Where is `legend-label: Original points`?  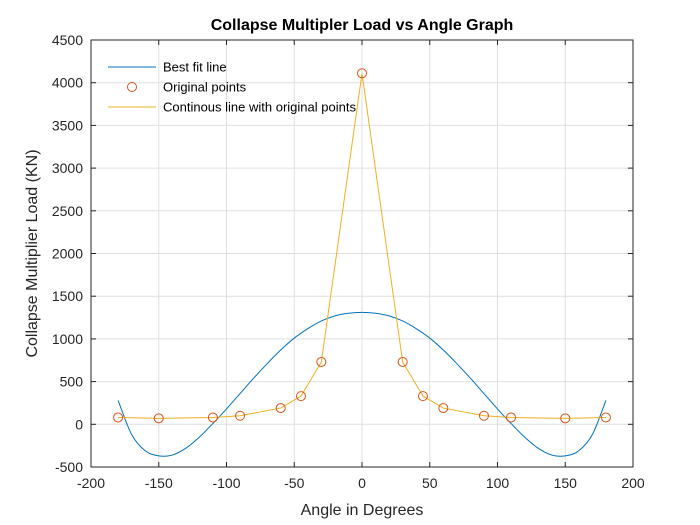 legend-label: Original points is located at coordinates (205, 87).